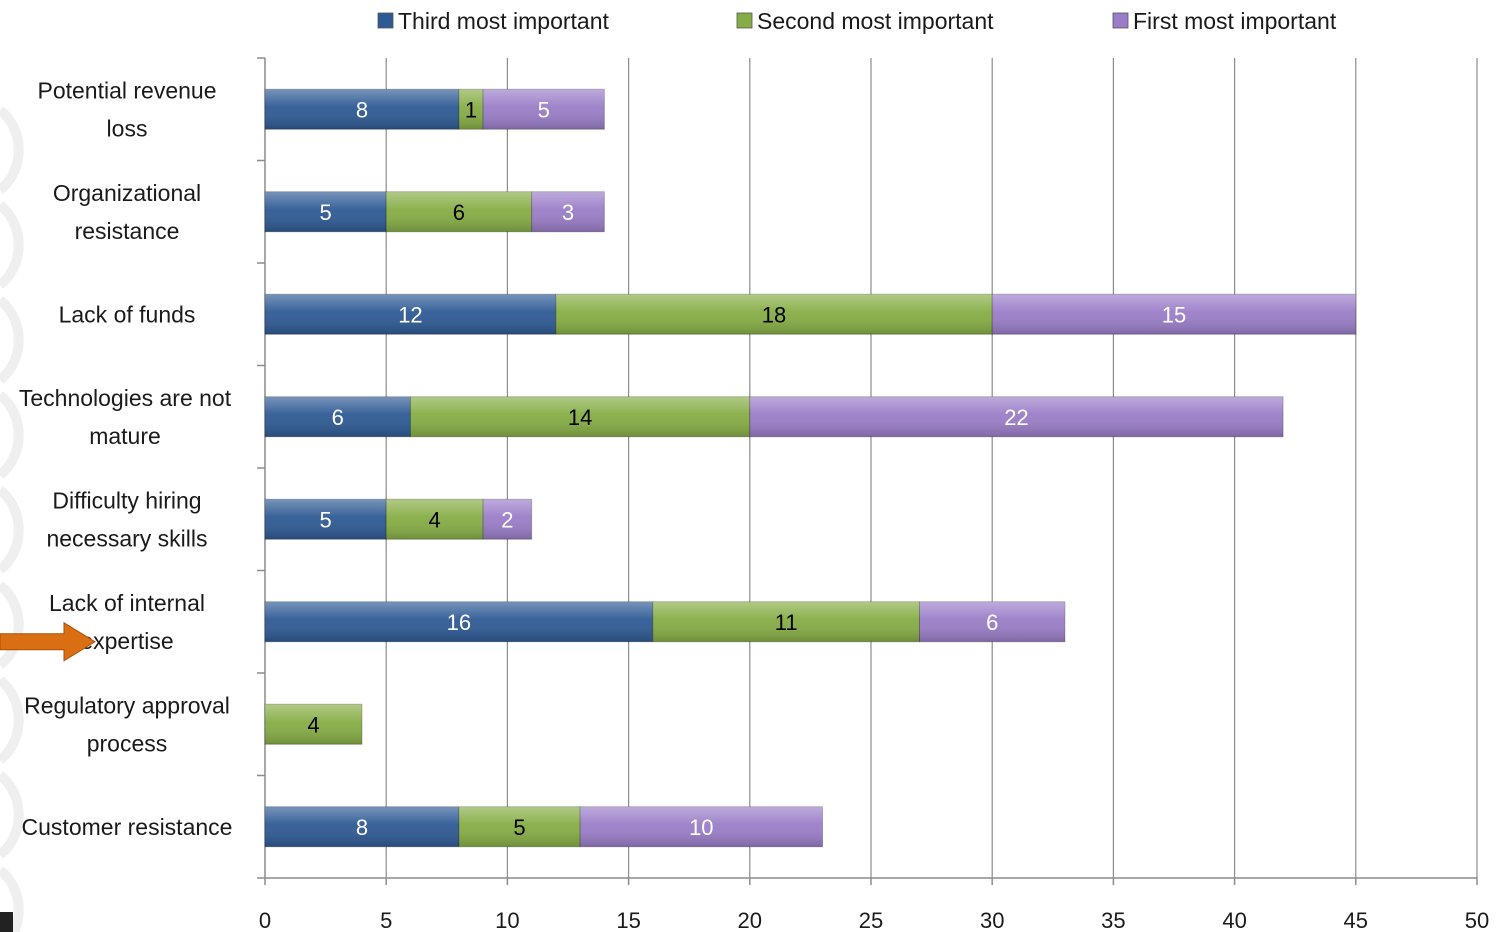  I want to click on x-tick-label: 5, so click(386, 920).